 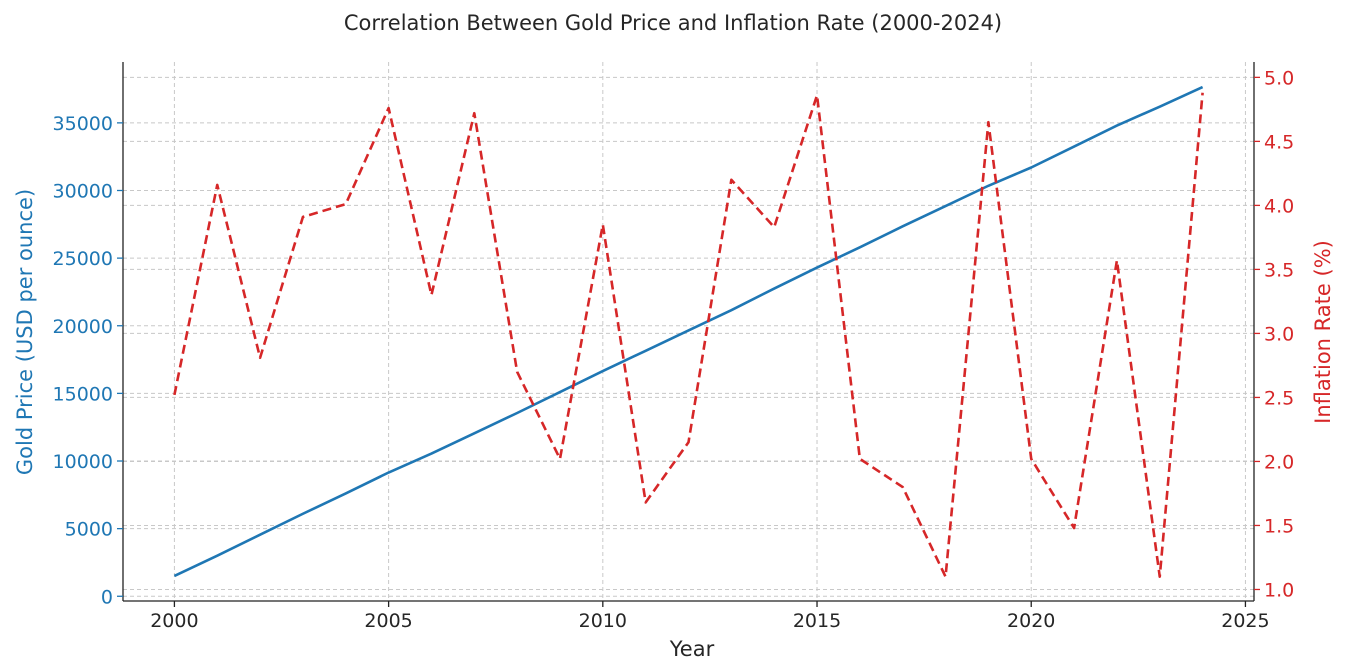 I want to click on y-tick-label-right: 4.0, so click(x=1279, y=206).